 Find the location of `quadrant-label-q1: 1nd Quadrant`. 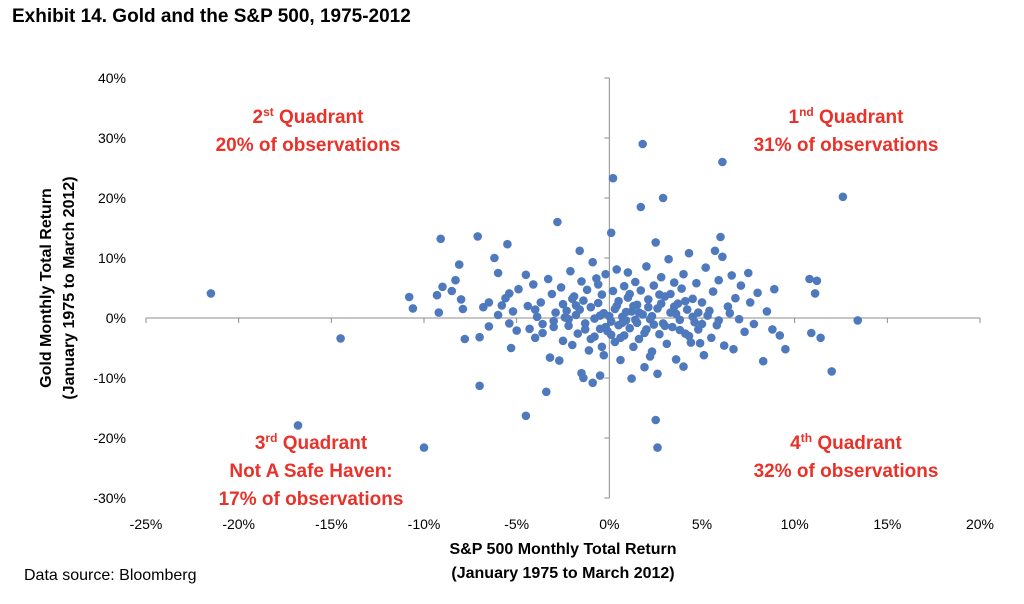

quadrant-label-q1: 1nd Quadrant is located at coordinates (847, 116).